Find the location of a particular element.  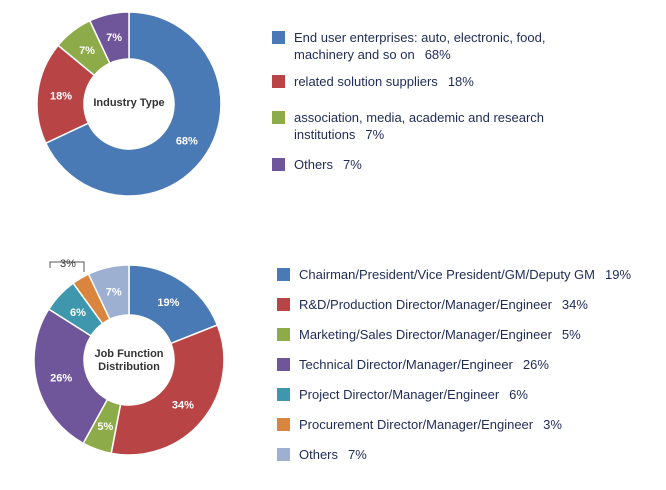

job-function-center-label: Job Function Distribution is located at coordinates (129, 360).